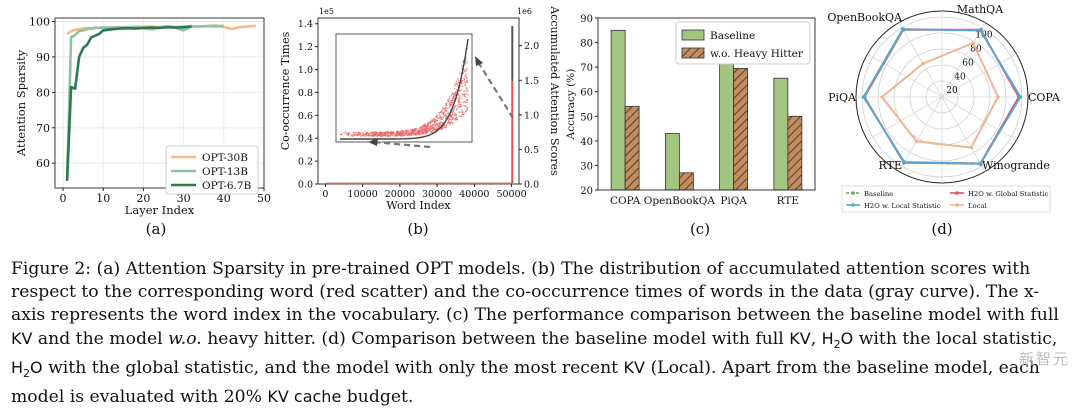 The width and height of the screenshot is (1080, 409). I want to click on x-tick-label: PiQA, so click(733, 201).